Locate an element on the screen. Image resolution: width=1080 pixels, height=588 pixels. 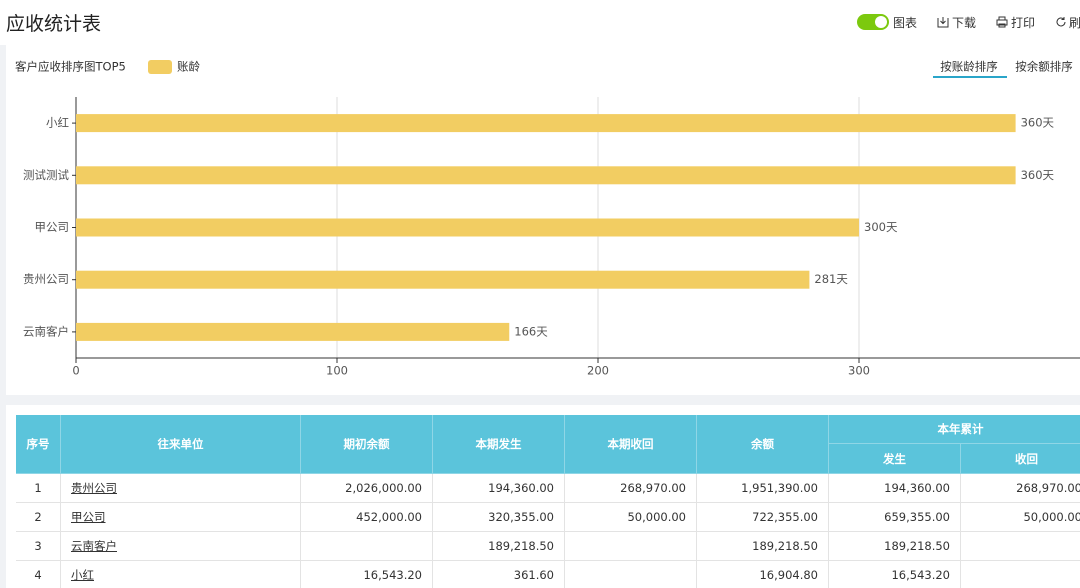
download-icon is located at coordinates (943, 22).